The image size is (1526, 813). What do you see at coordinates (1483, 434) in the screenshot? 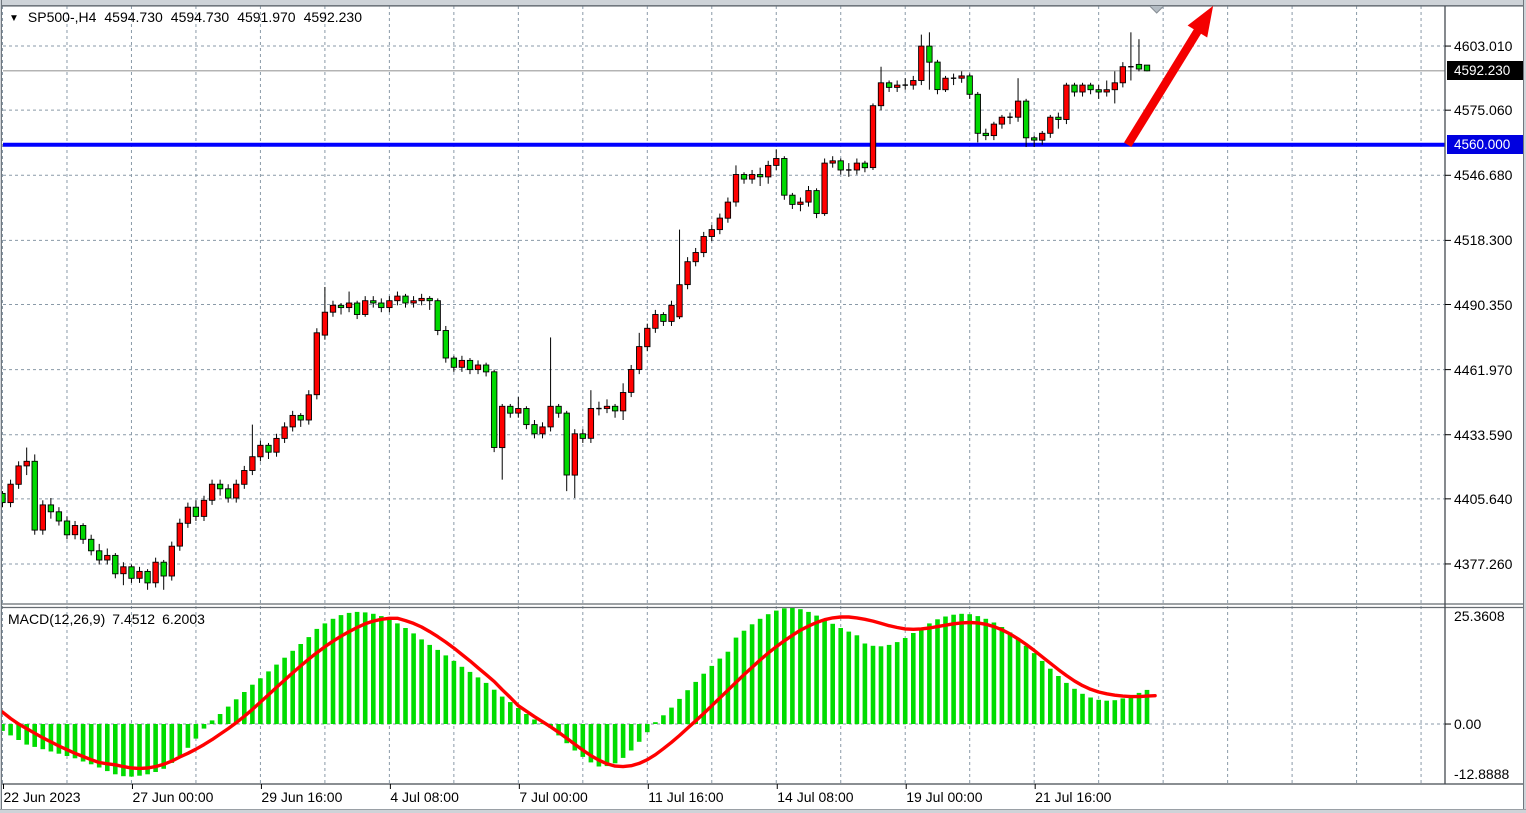
I see `price-axis-label: 4433.590` at bounding box center [1483, 434].